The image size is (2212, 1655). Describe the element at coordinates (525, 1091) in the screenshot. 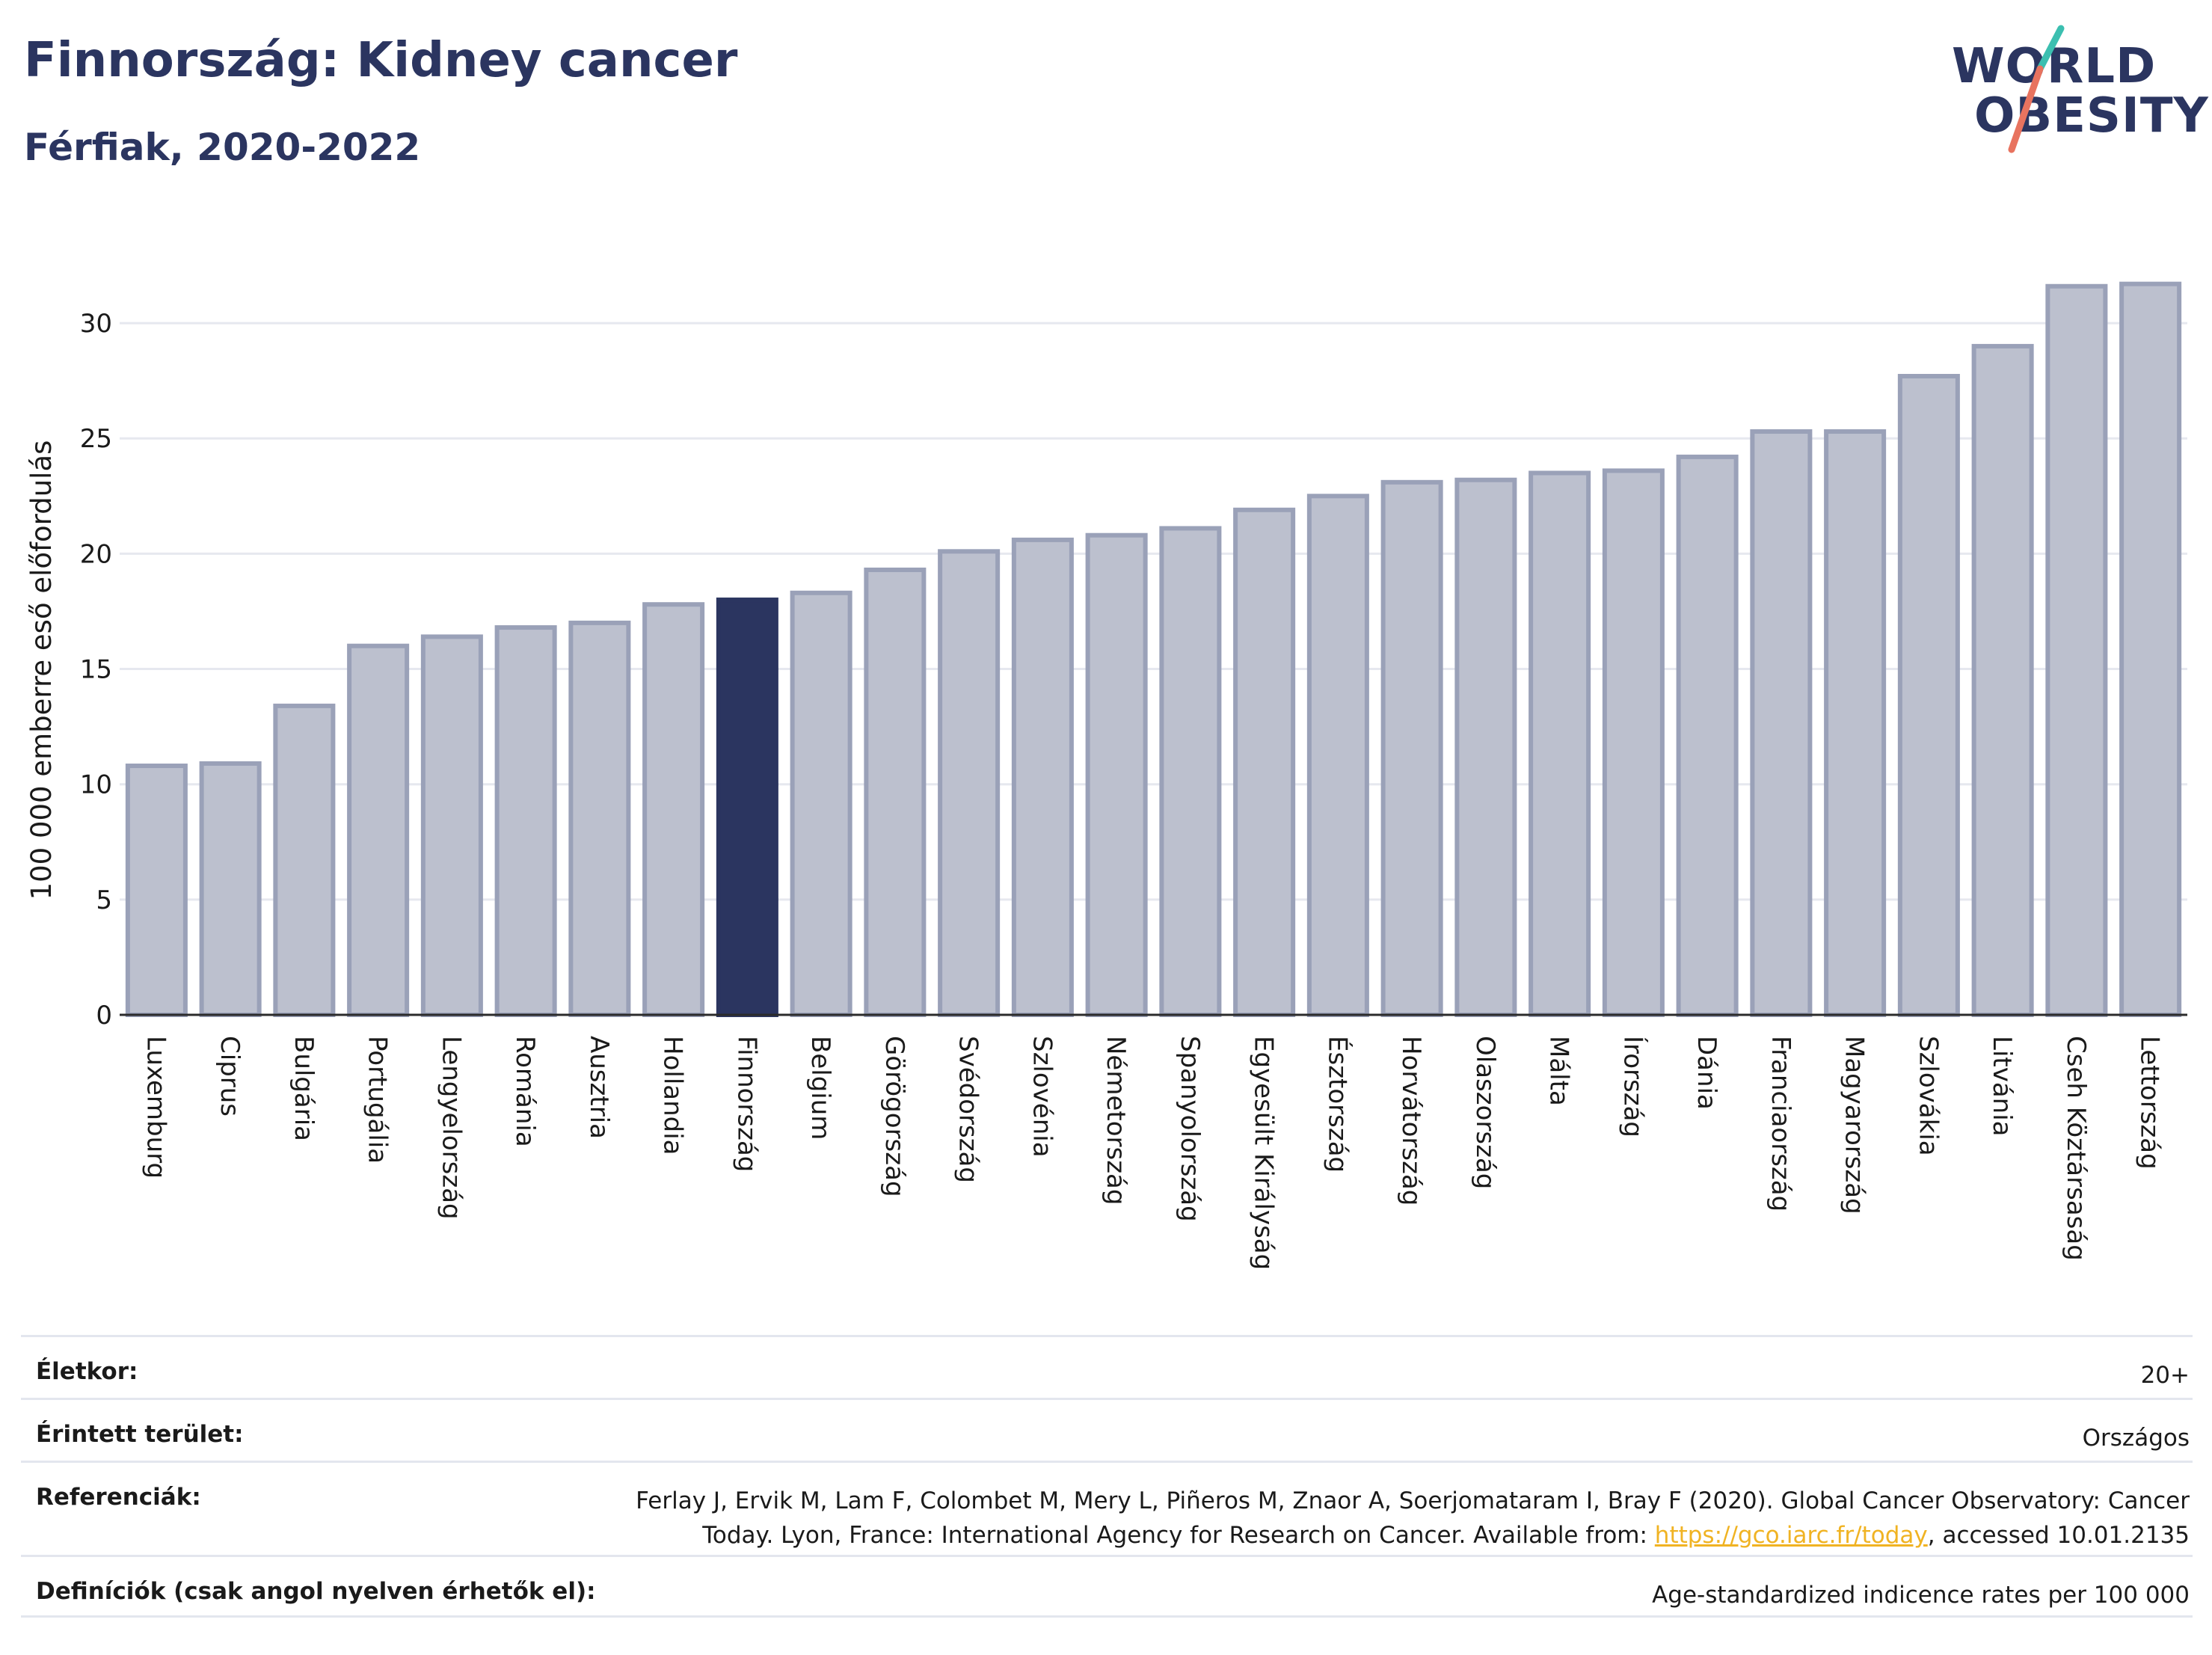

I see `x-tick-label: Románia` at that location.